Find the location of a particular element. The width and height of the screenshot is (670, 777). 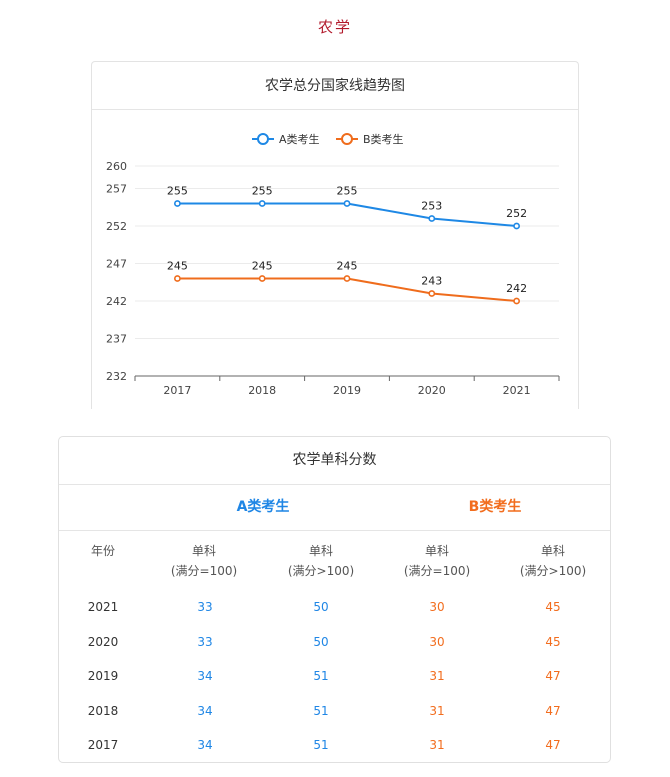

column-header-a1: 单科 (满分=100) is located at coordinates (204, 561).